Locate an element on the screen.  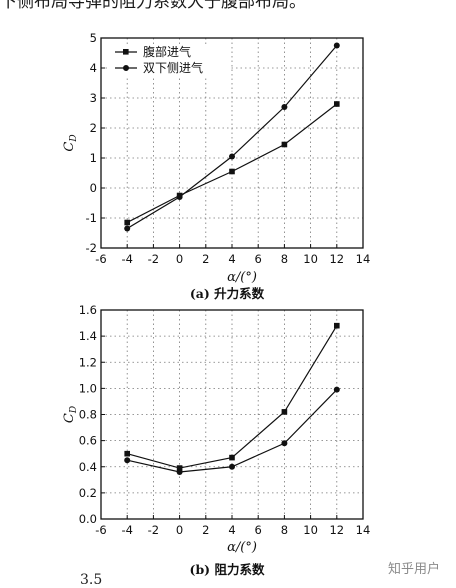
y-tick-label: 1.0 is located at coordinates (88, 388).